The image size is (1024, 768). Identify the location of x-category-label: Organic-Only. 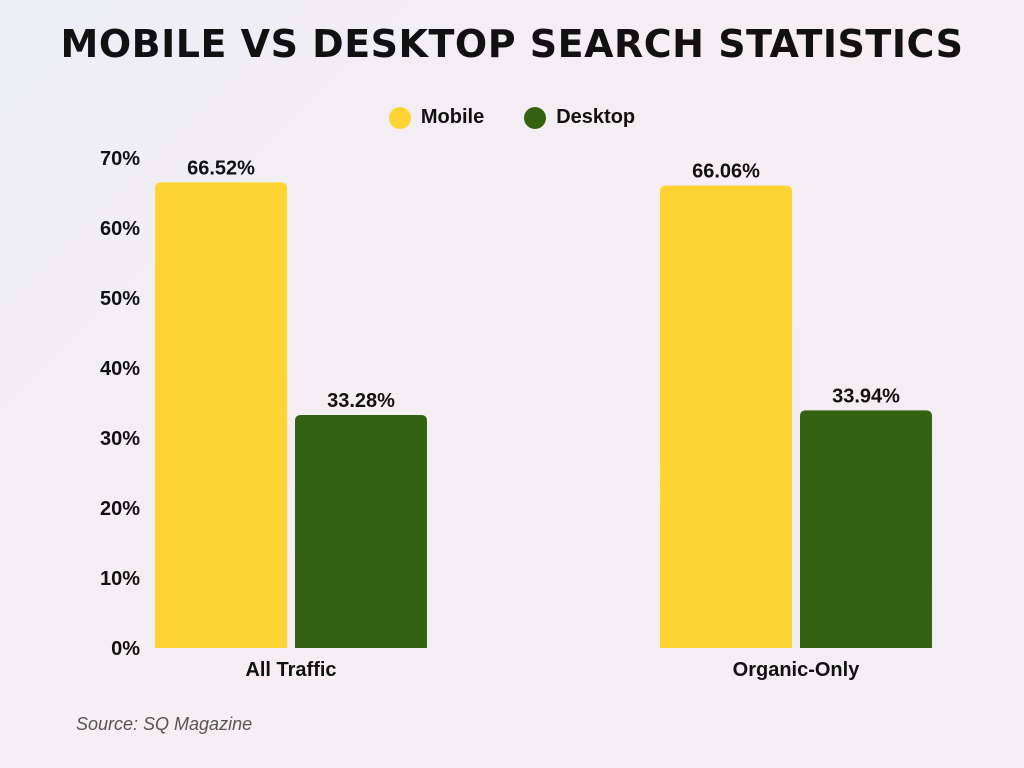
(797, 670).